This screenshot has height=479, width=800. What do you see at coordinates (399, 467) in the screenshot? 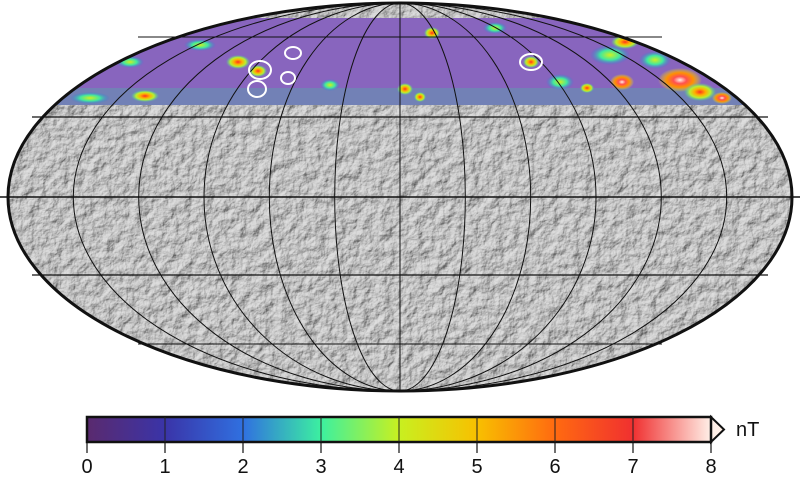
I see `colorbar-tick-label: 4` at bounding box center [399, 467].